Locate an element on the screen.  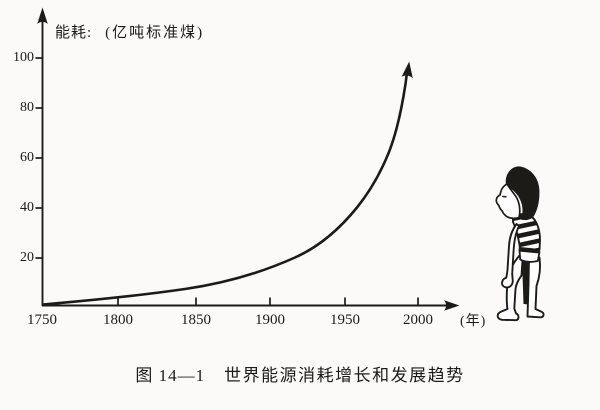
x-tick-label-1900: 1900 is located at coordinates (270, 320).